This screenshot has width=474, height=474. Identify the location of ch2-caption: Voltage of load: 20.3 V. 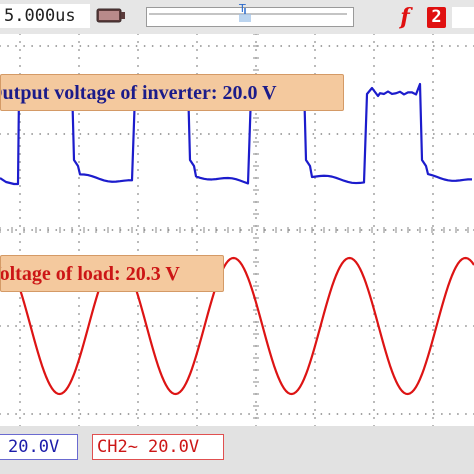
(112, 273).